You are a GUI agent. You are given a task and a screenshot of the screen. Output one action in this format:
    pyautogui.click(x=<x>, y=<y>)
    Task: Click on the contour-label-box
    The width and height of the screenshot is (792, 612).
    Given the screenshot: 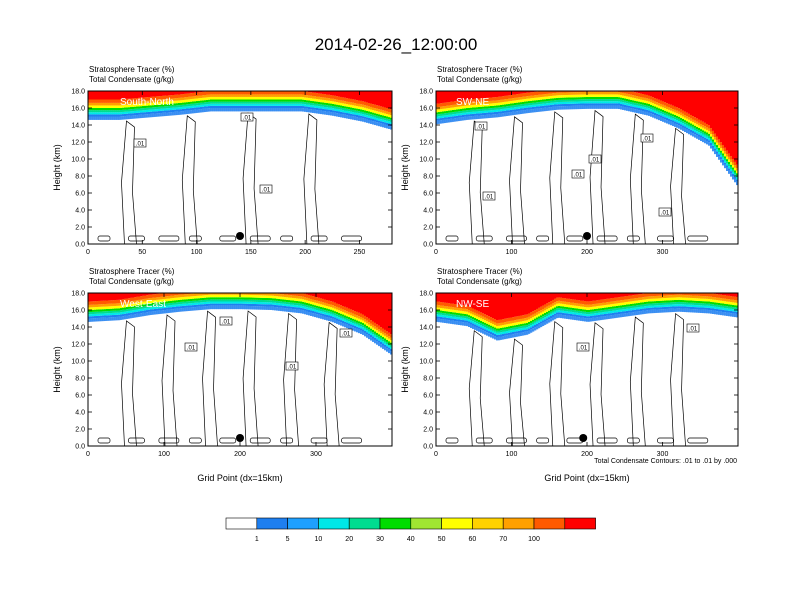 What is the action you would take?
    pyautogui.click(x=489, y=196)
    